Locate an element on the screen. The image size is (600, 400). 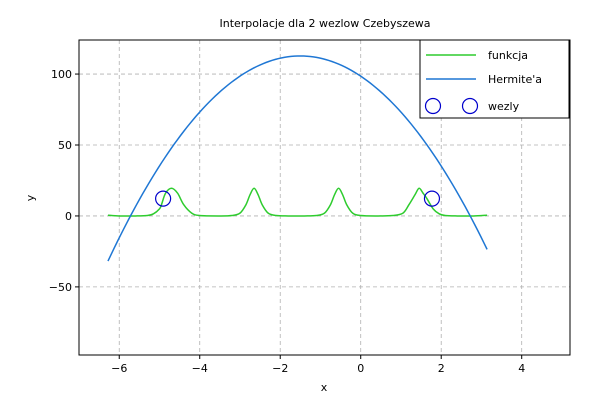
legend-label: Hermite'a is located at coordinates (515, 79).